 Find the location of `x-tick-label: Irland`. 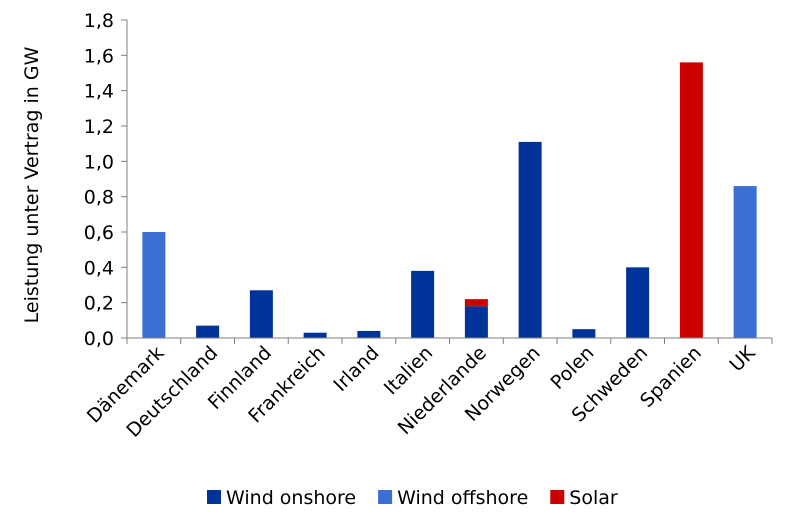

x-tick-label: Irland is located at coordinates (356, 369).